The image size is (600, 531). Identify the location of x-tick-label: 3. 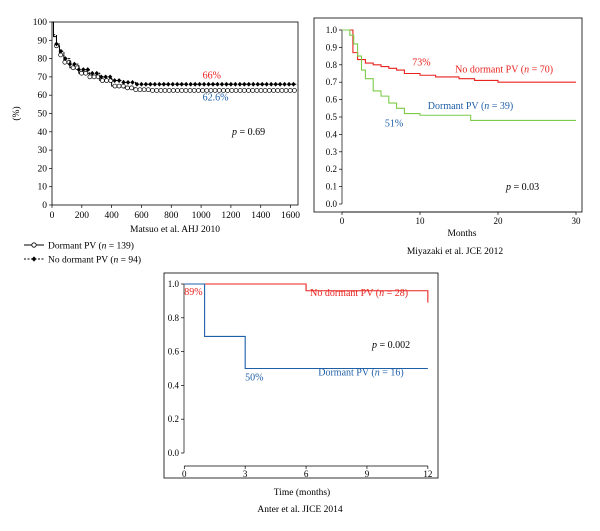
(245, 474).